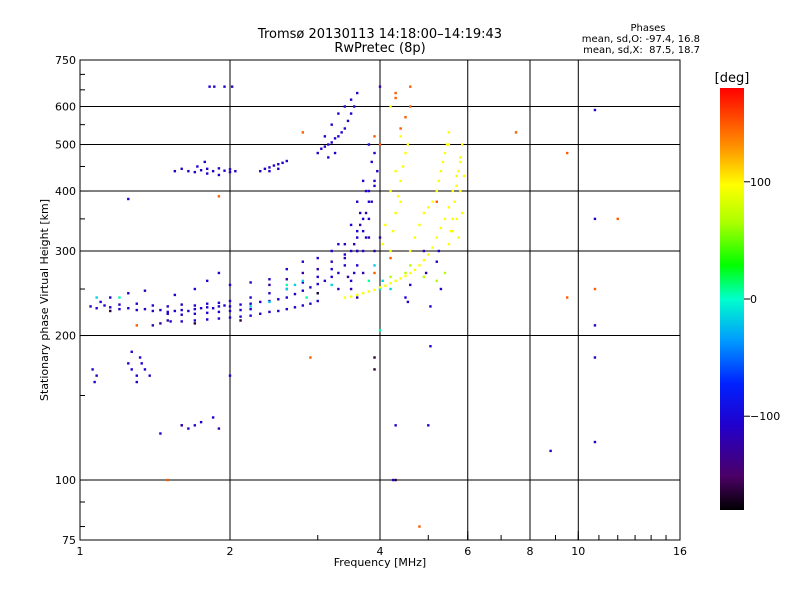  I want to click on x-axis-label: Frequency [MHz], so click(380, 562).